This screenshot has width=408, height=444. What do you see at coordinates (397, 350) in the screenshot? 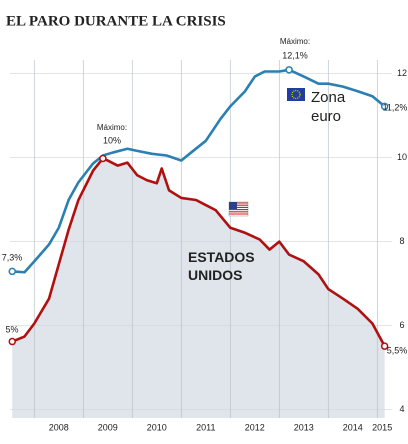
I see `annotation: 5,5%` at bounding box center [397, 350].